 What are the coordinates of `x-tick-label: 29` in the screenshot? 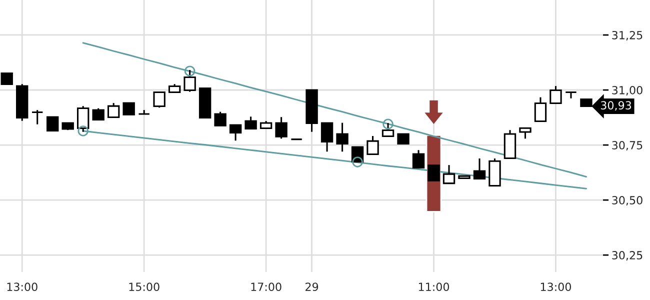 It's located at (312, 287).